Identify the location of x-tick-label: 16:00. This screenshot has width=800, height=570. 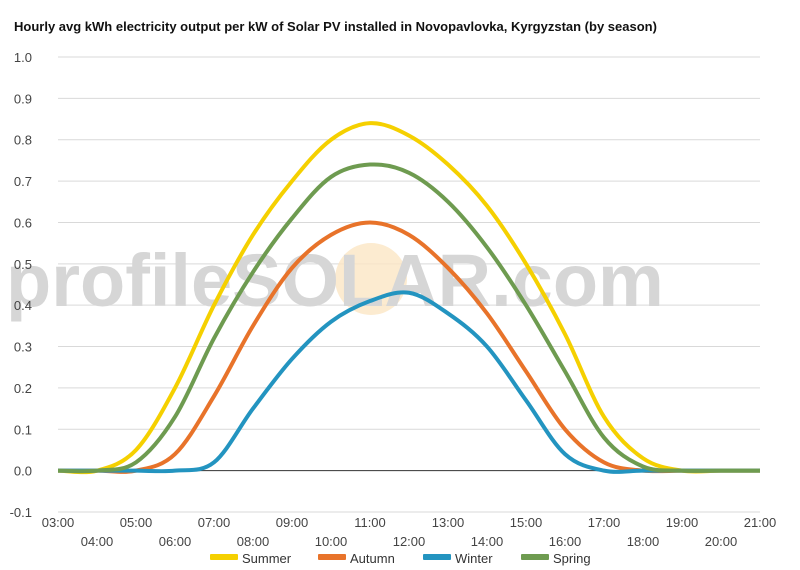
(565, 541).